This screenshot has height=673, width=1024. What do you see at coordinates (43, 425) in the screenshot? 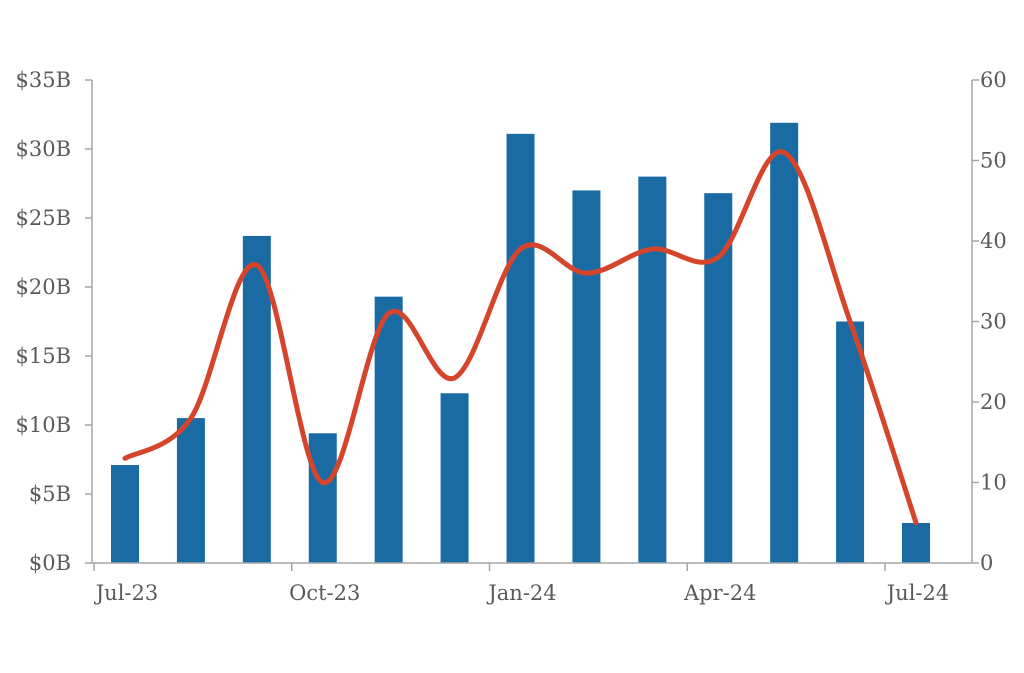
I see `y-left-tick-label: $10B` at bounding box center [43, 425].